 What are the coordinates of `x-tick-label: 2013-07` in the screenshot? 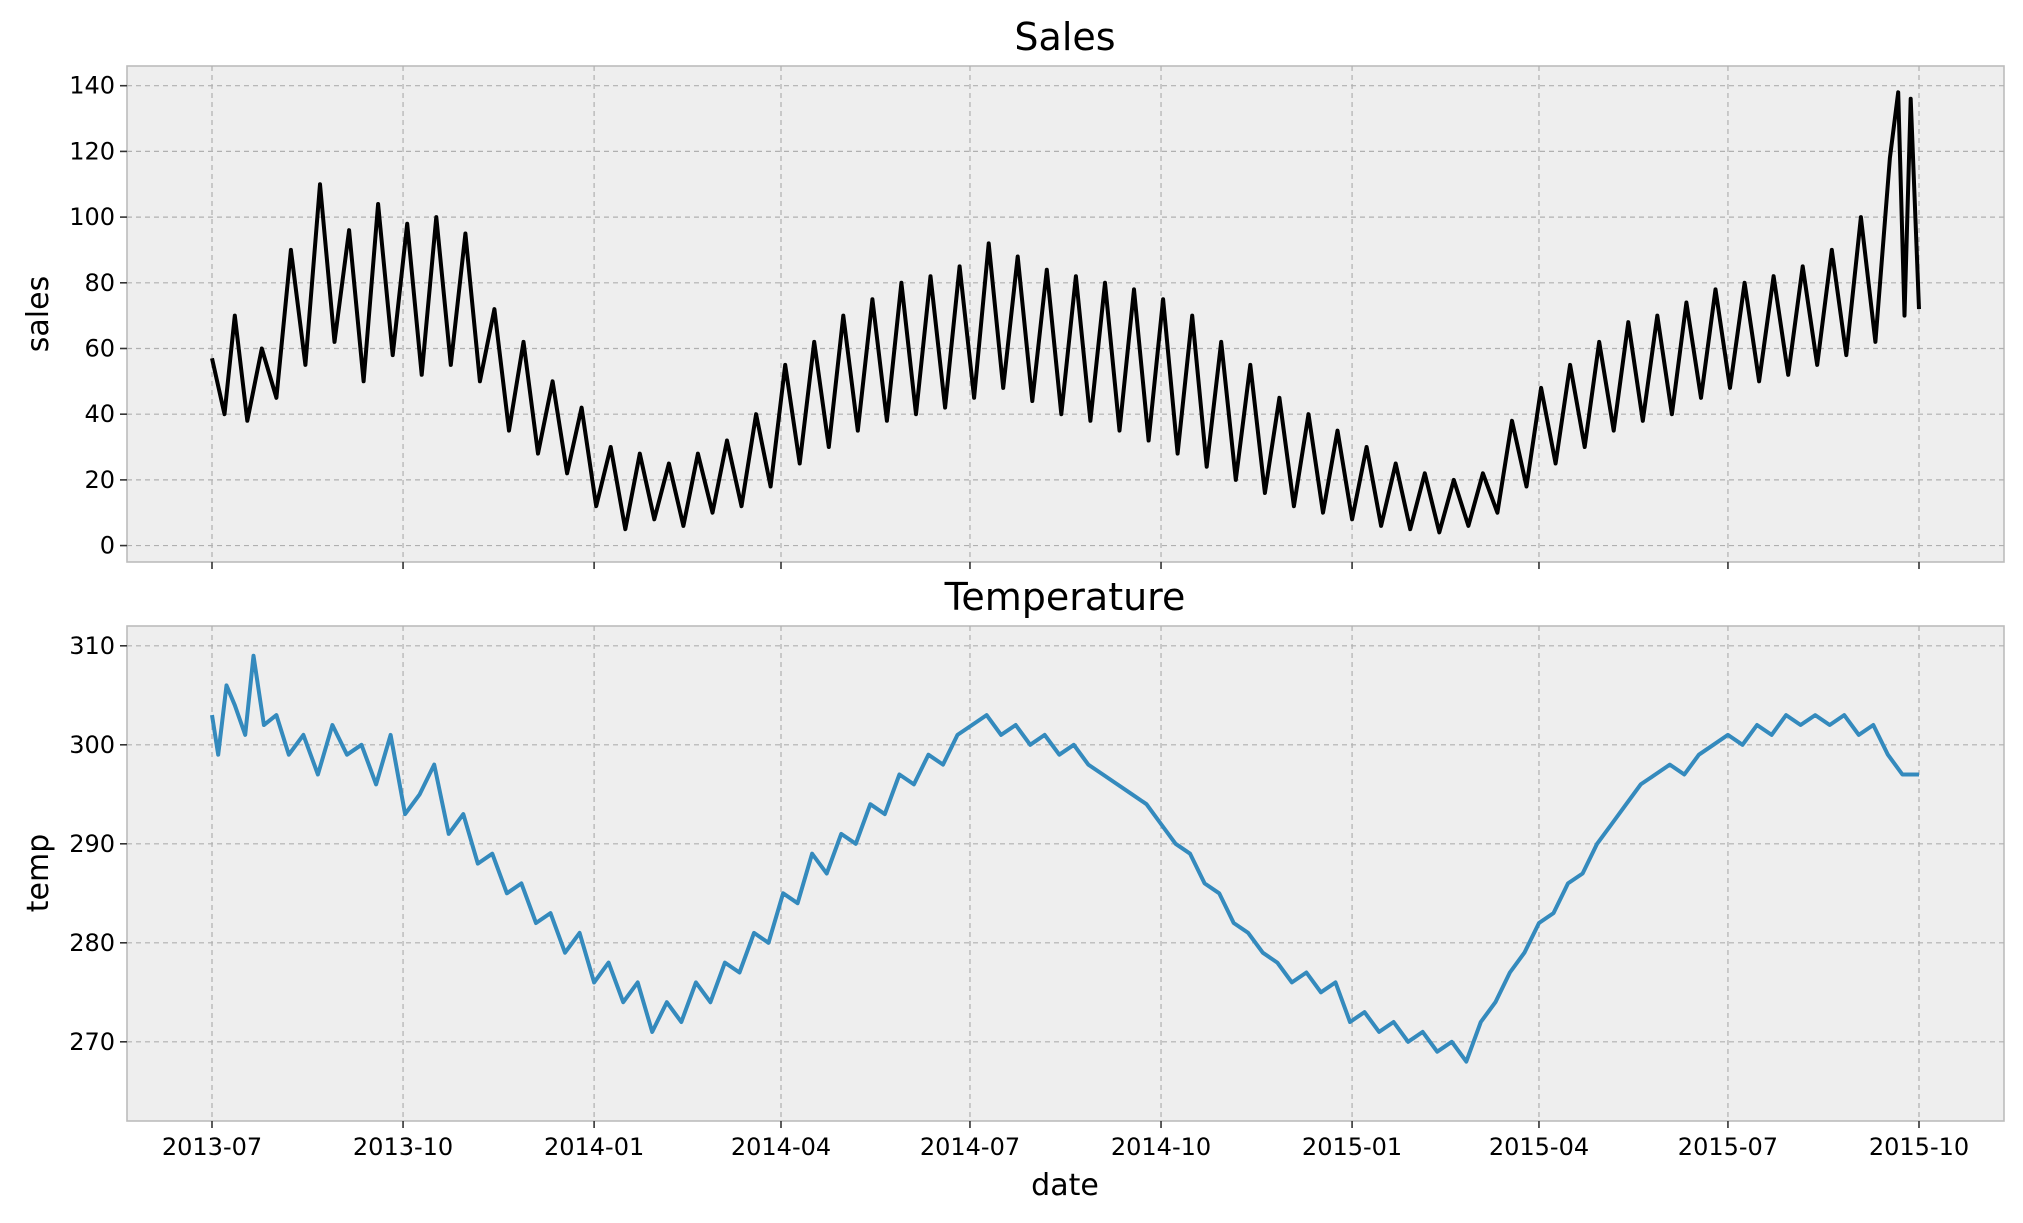 It's located at (212, 1147).